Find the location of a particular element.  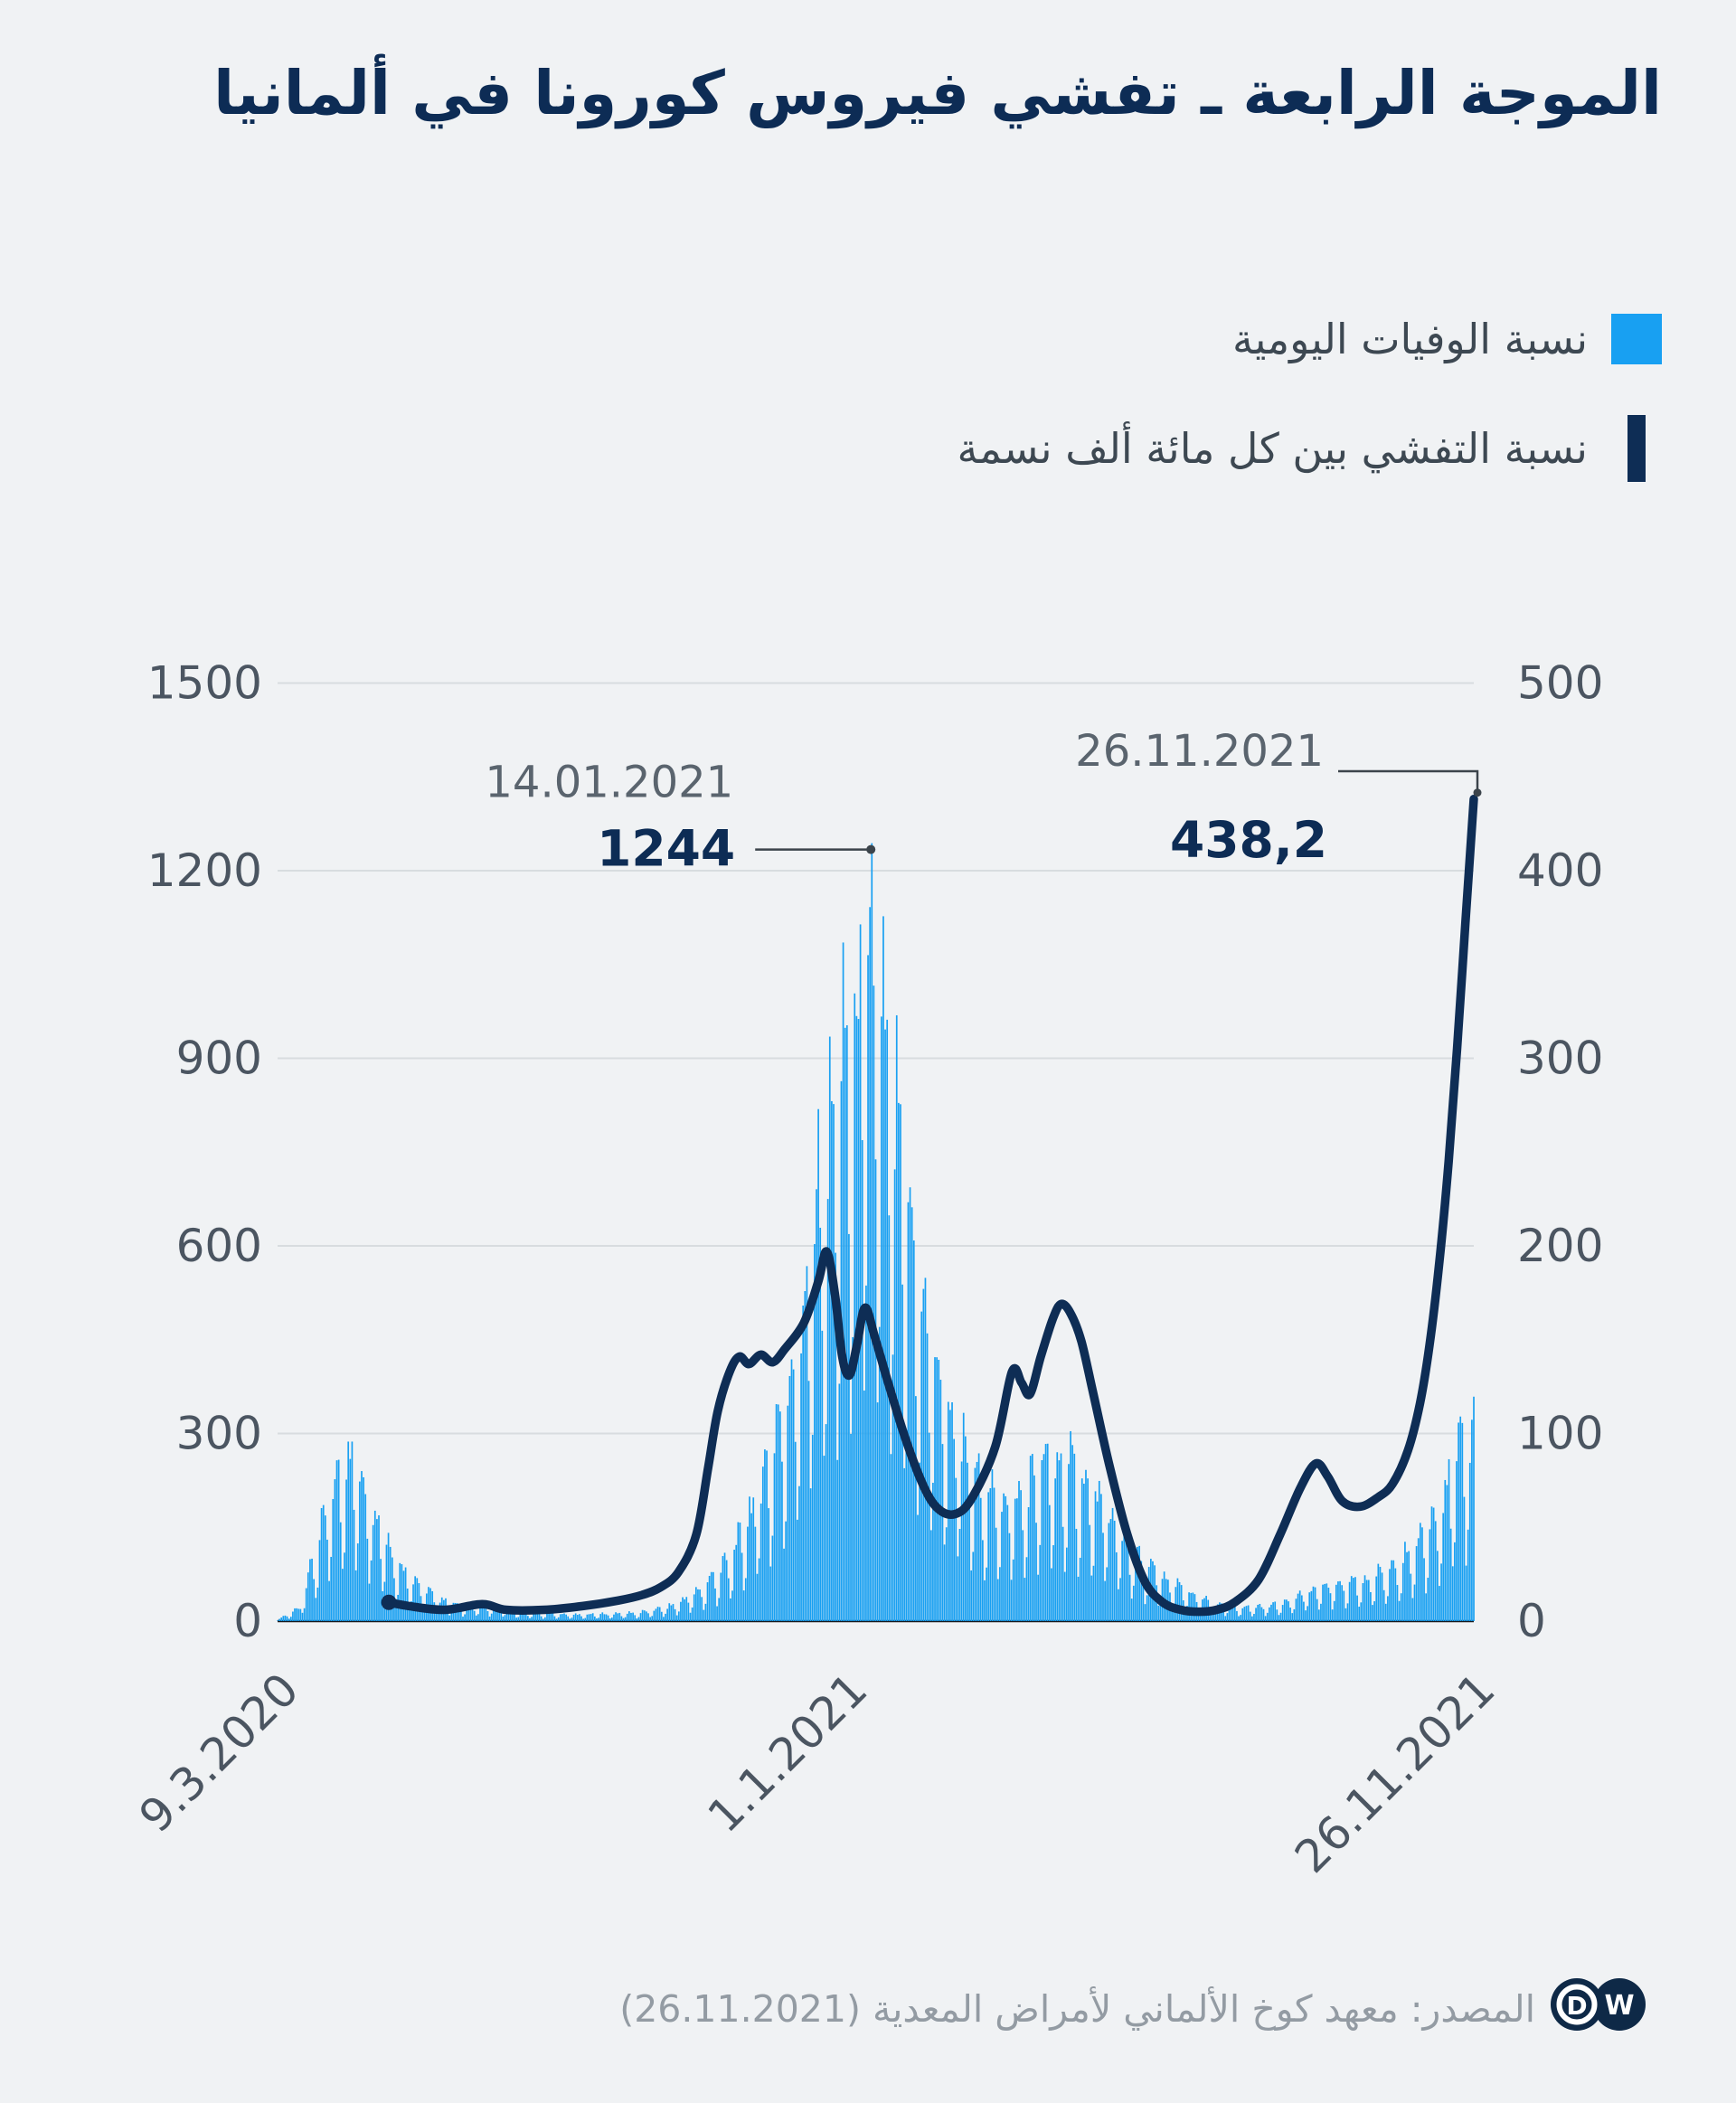

left-axis-tick-label: 1500 is located at coordinates (205, 683).